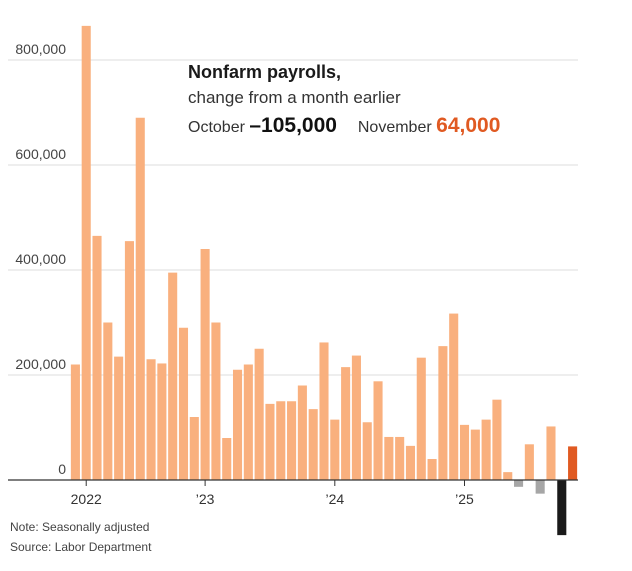  I want to click on y-axis-labels: 800,000 600,000 400,000 200,000 0, so click(40, 259).